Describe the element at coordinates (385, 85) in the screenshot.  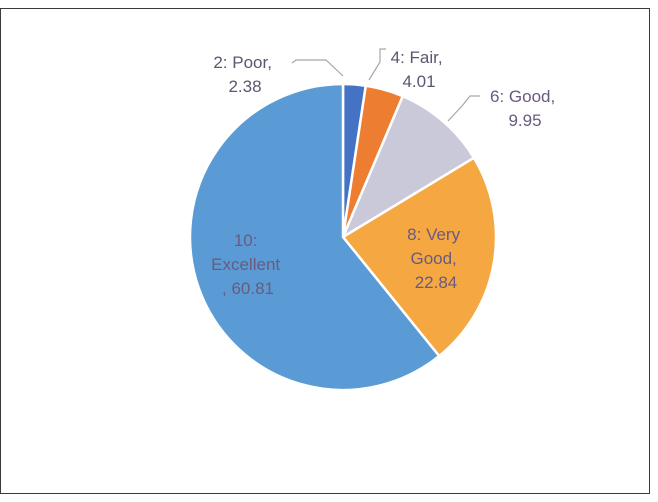
I see `leader-lines` at that location.